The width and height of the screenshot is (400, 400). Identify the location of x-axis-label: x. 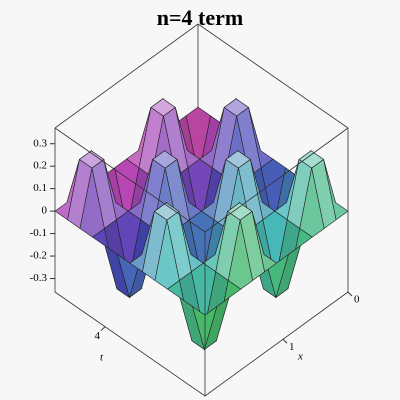
(300, 357).